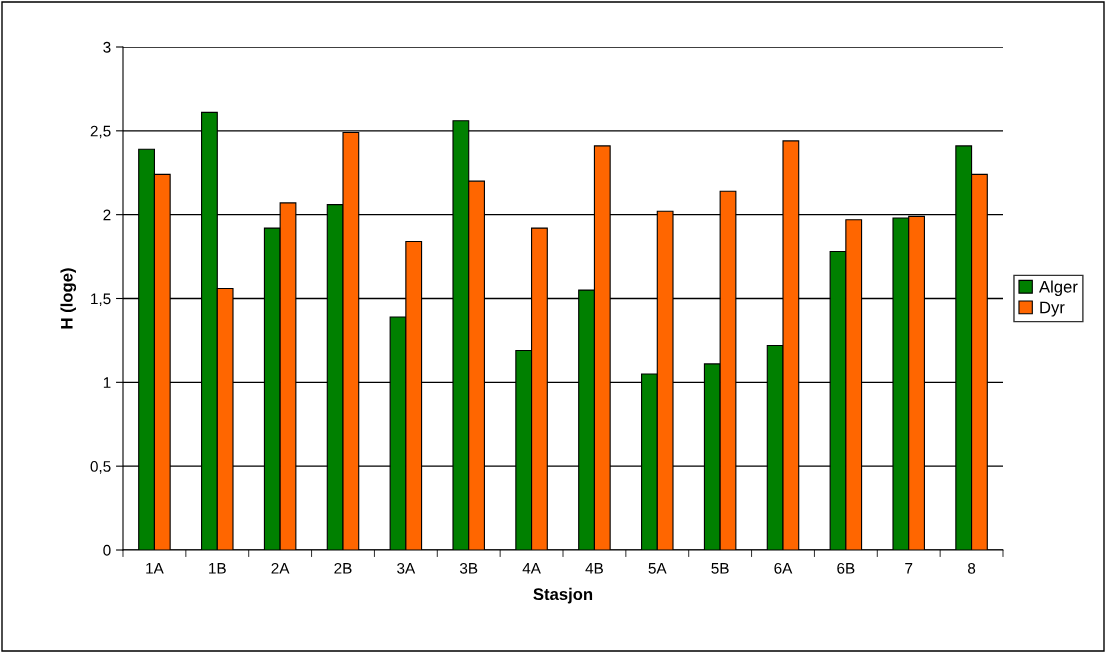 Image resolution: width=1106 pixels, height=653 pixels. What do you see at coordinates (100, 467) in the screenshot?
I see `y-tick-label: 0,5` at bounding box center [100, 467].